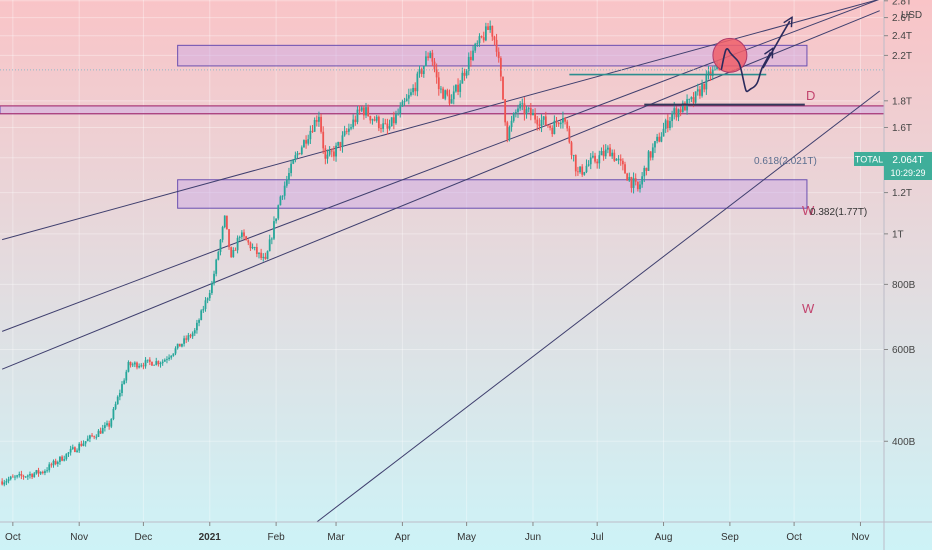 This screenshot has height=555, width=932. I want to click on x-tick-label: Mar, so click(336, 537).